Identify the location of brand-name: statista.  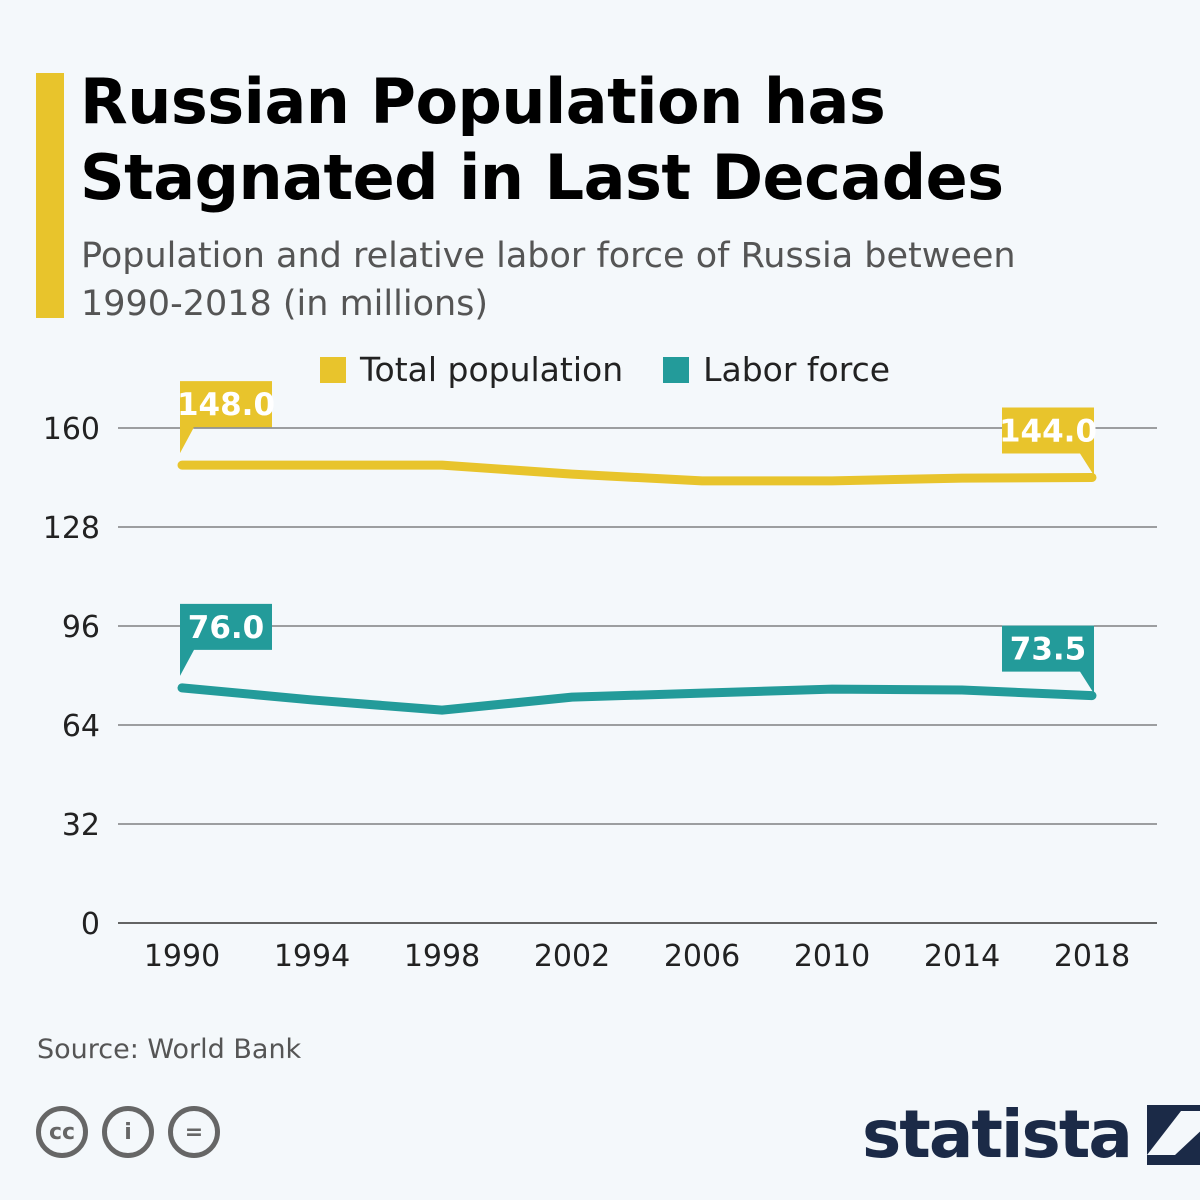
(997, 1134).